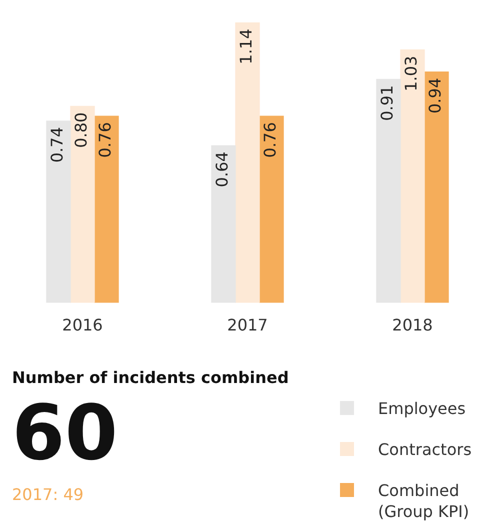  Describe the element at coordinates (422, 408) in the screenshot. I see `legend-label: Employees` at that location.